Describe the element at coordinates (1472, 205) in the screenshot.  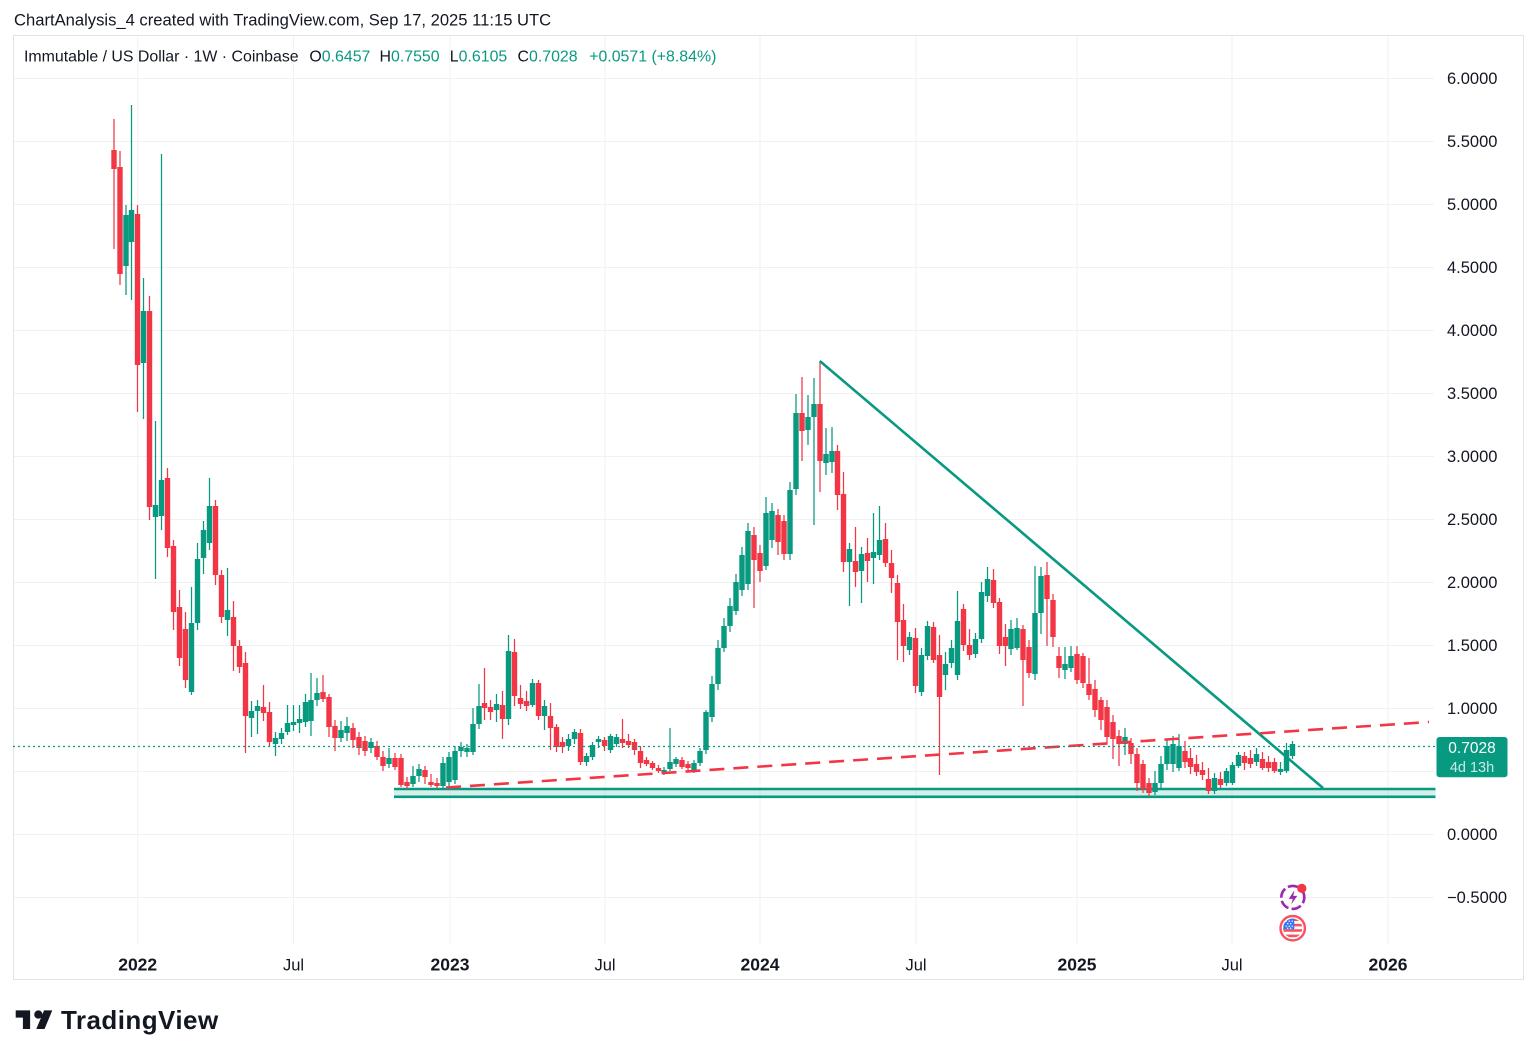
I see `svg-text: 5.0000` at that location.